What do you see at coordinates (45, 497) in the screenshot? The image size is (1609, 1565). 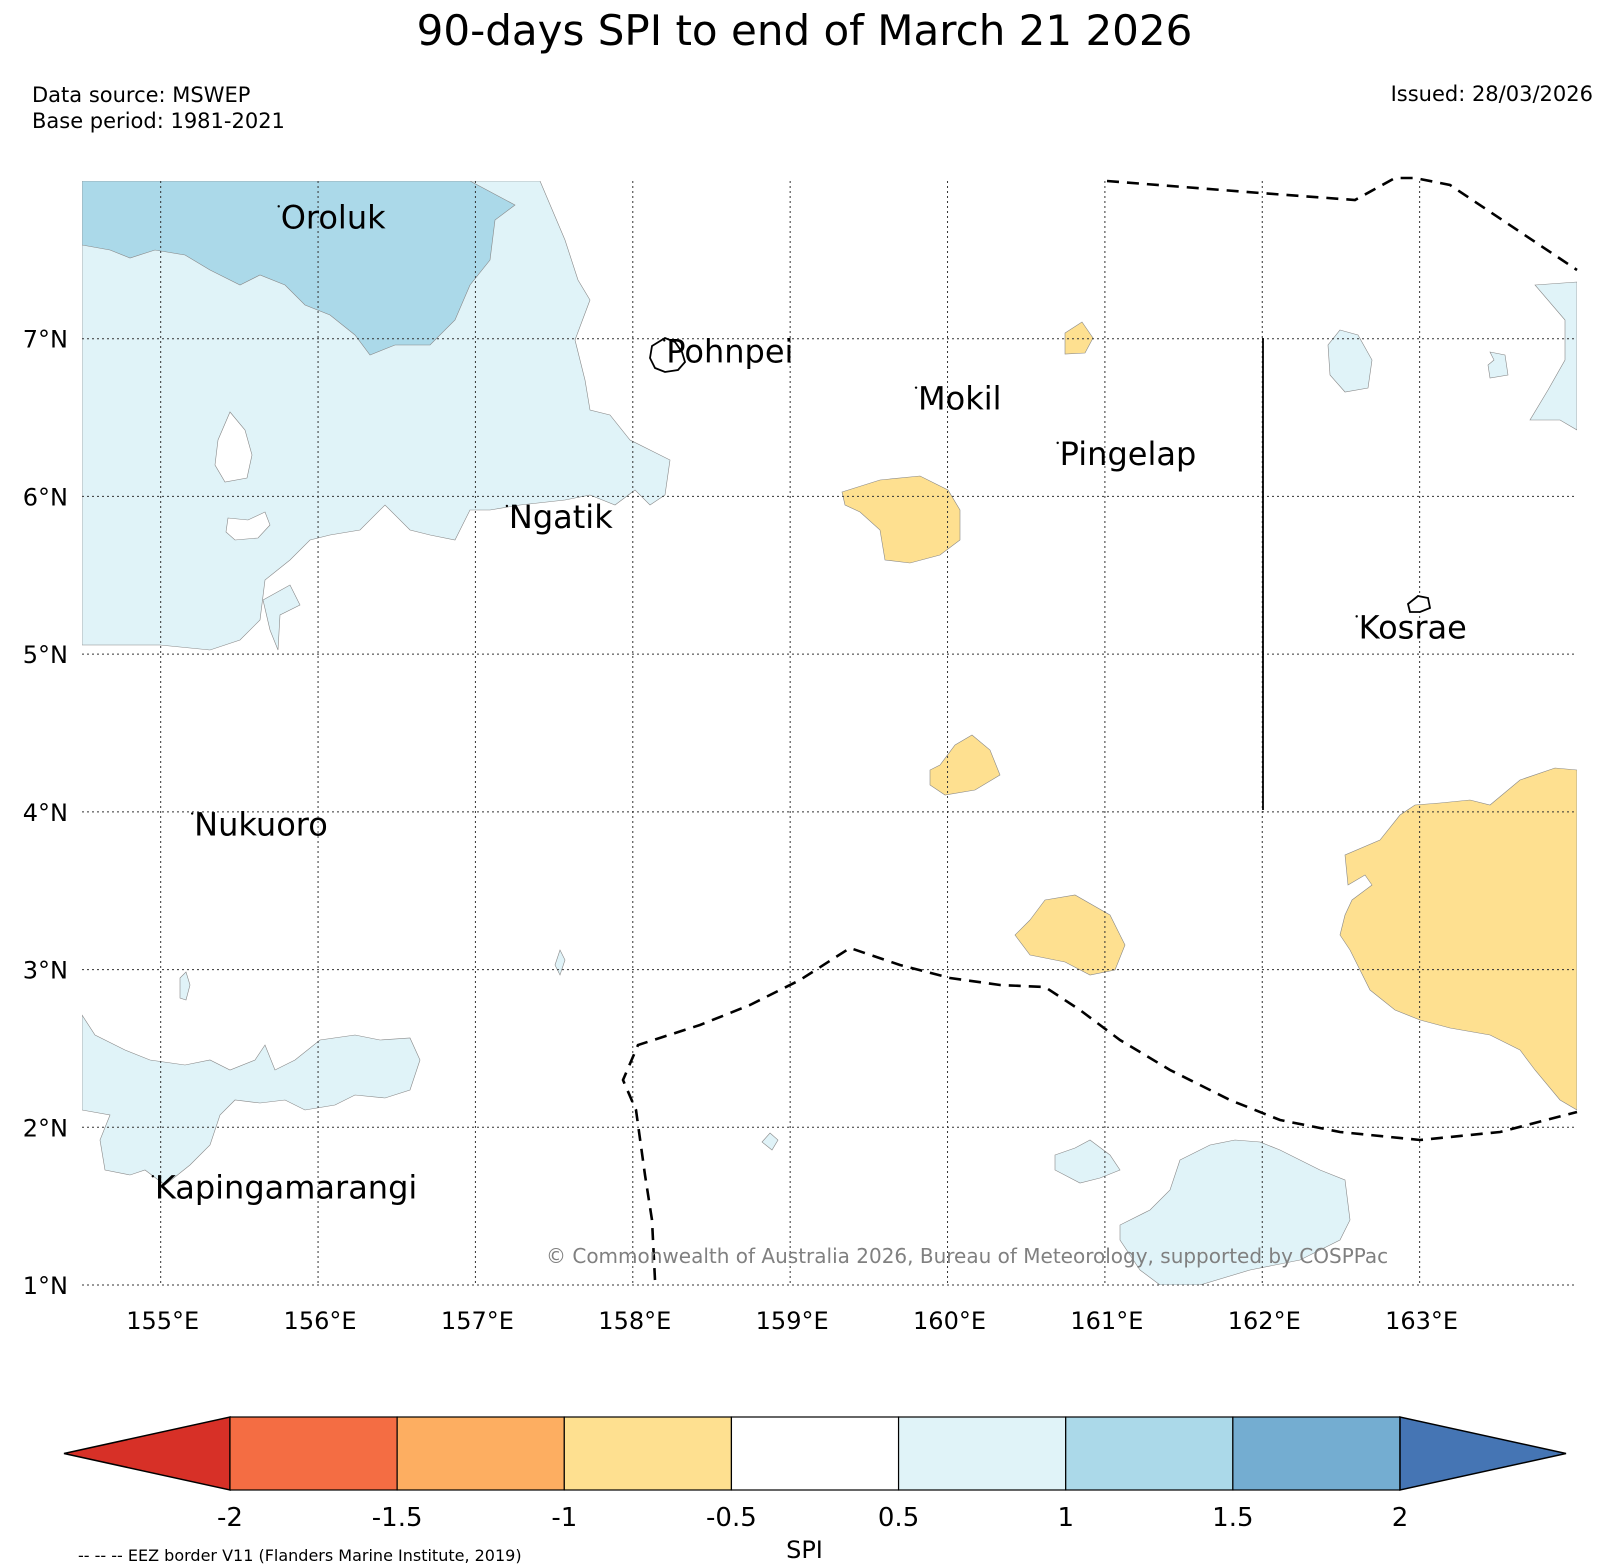 I see `lat-tick-label: 6°N` at bounding box center [45, 497].